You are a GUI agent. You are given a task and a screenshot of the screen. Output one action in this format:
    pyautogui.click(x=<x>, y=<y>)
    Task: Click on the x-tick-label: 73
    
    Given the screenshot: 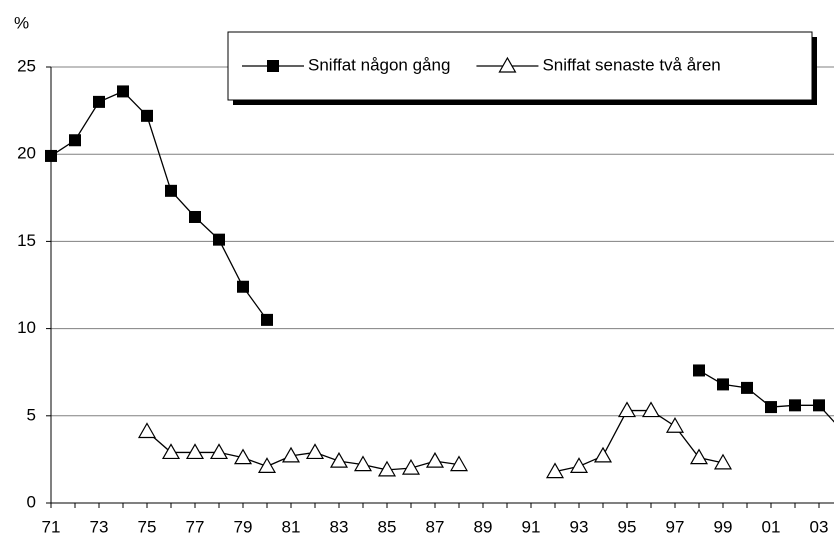 What is the action you would take?
    pyautogui.click(x=99, y=526)
    